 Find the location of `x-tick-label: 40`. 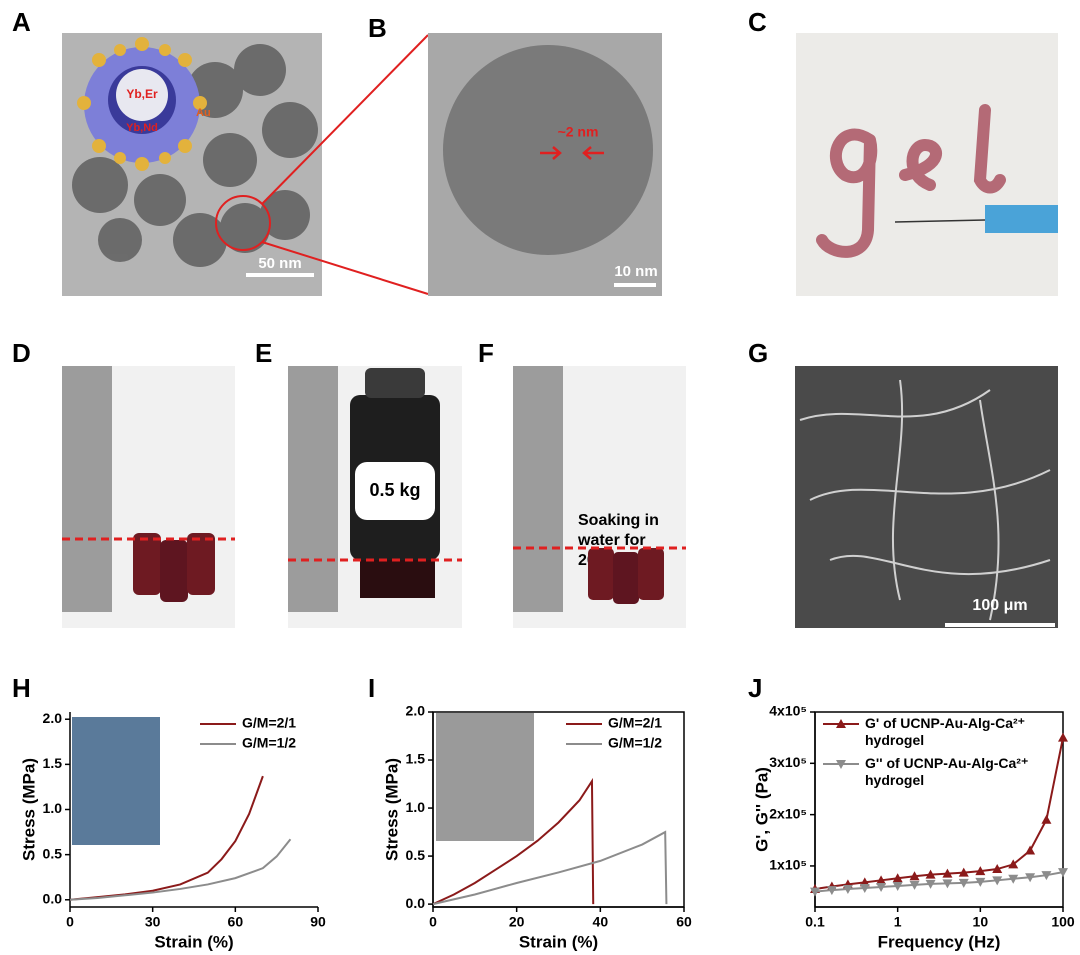

x-tick-label: 40 is located at coordinates (601, 922).